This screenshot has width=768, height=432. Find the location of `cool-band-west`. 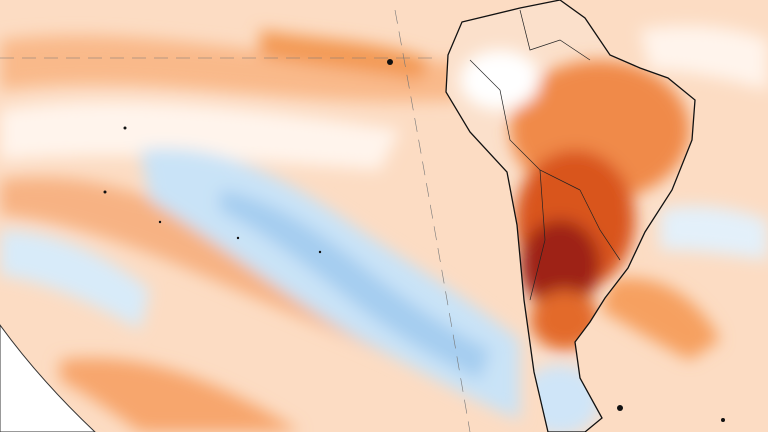

cool-band-west is located at coordinates (75, 280).